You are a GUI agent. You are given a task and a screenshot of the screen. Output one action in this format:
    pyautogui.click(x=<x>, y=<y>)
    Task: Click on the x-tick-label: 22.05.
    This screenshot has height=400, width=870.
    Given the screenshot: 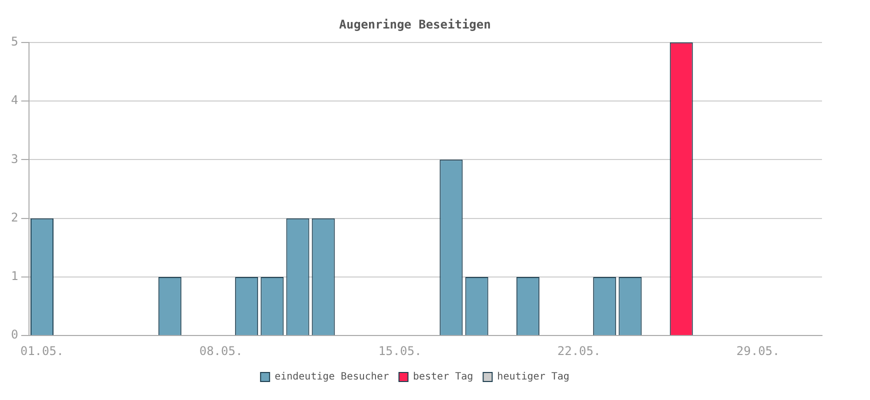 What is the action you would take?
    pyautogui.click(x=579, y=351)
    